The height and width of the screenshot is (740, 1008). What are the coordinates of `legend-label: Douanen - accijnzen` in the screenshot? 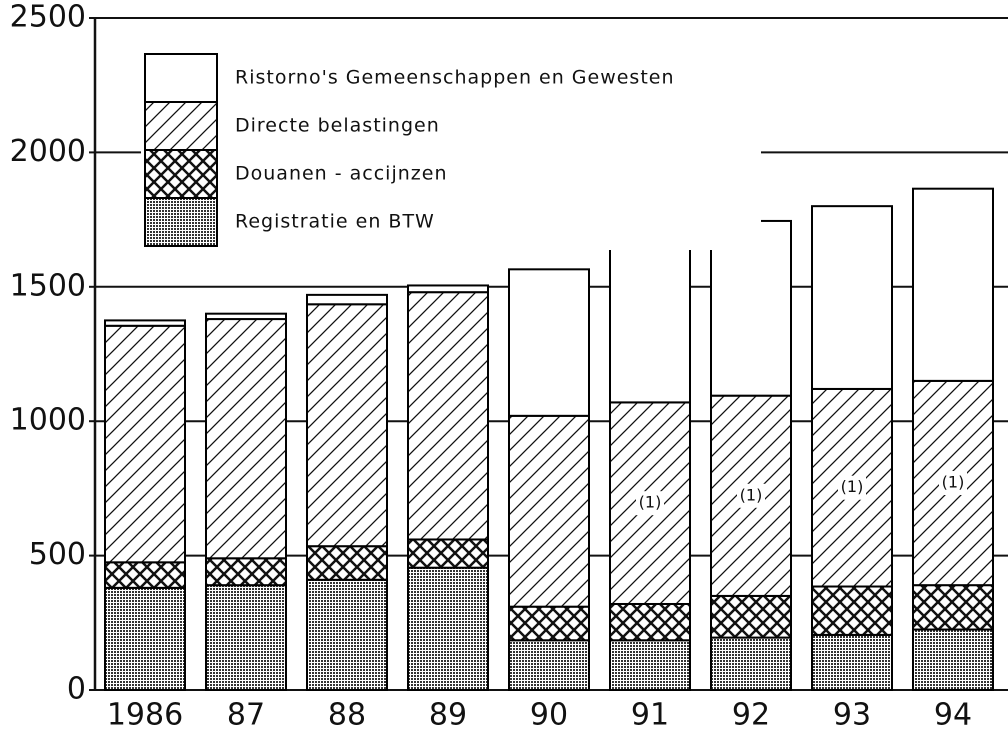 It's located at (341, 174).